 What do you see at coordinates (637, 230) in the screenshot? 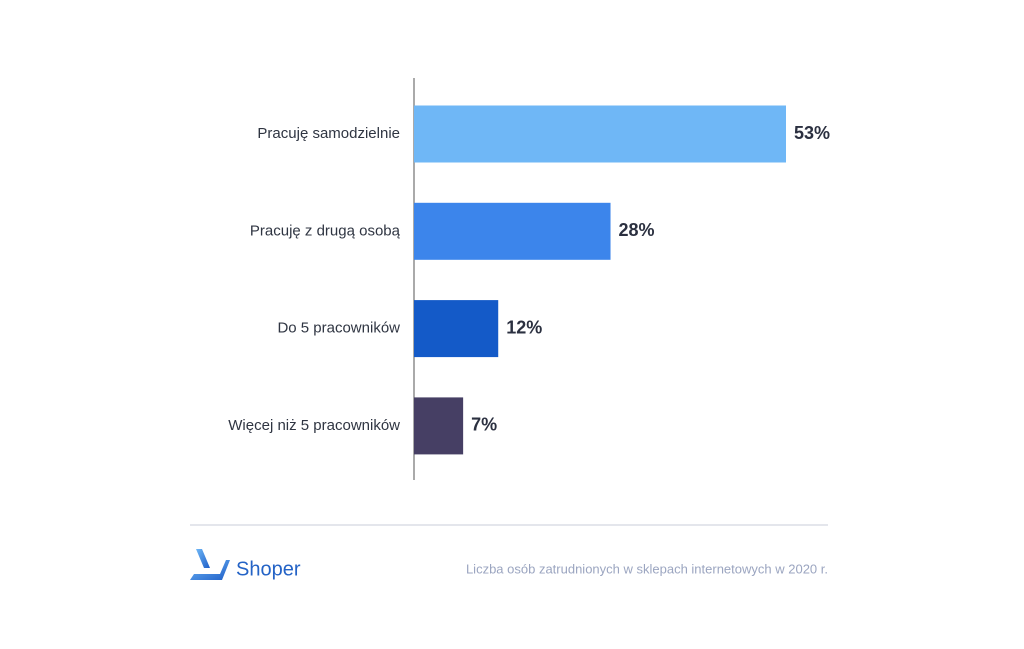
I see `value-label: 28%` at bounding box center [637, 230].